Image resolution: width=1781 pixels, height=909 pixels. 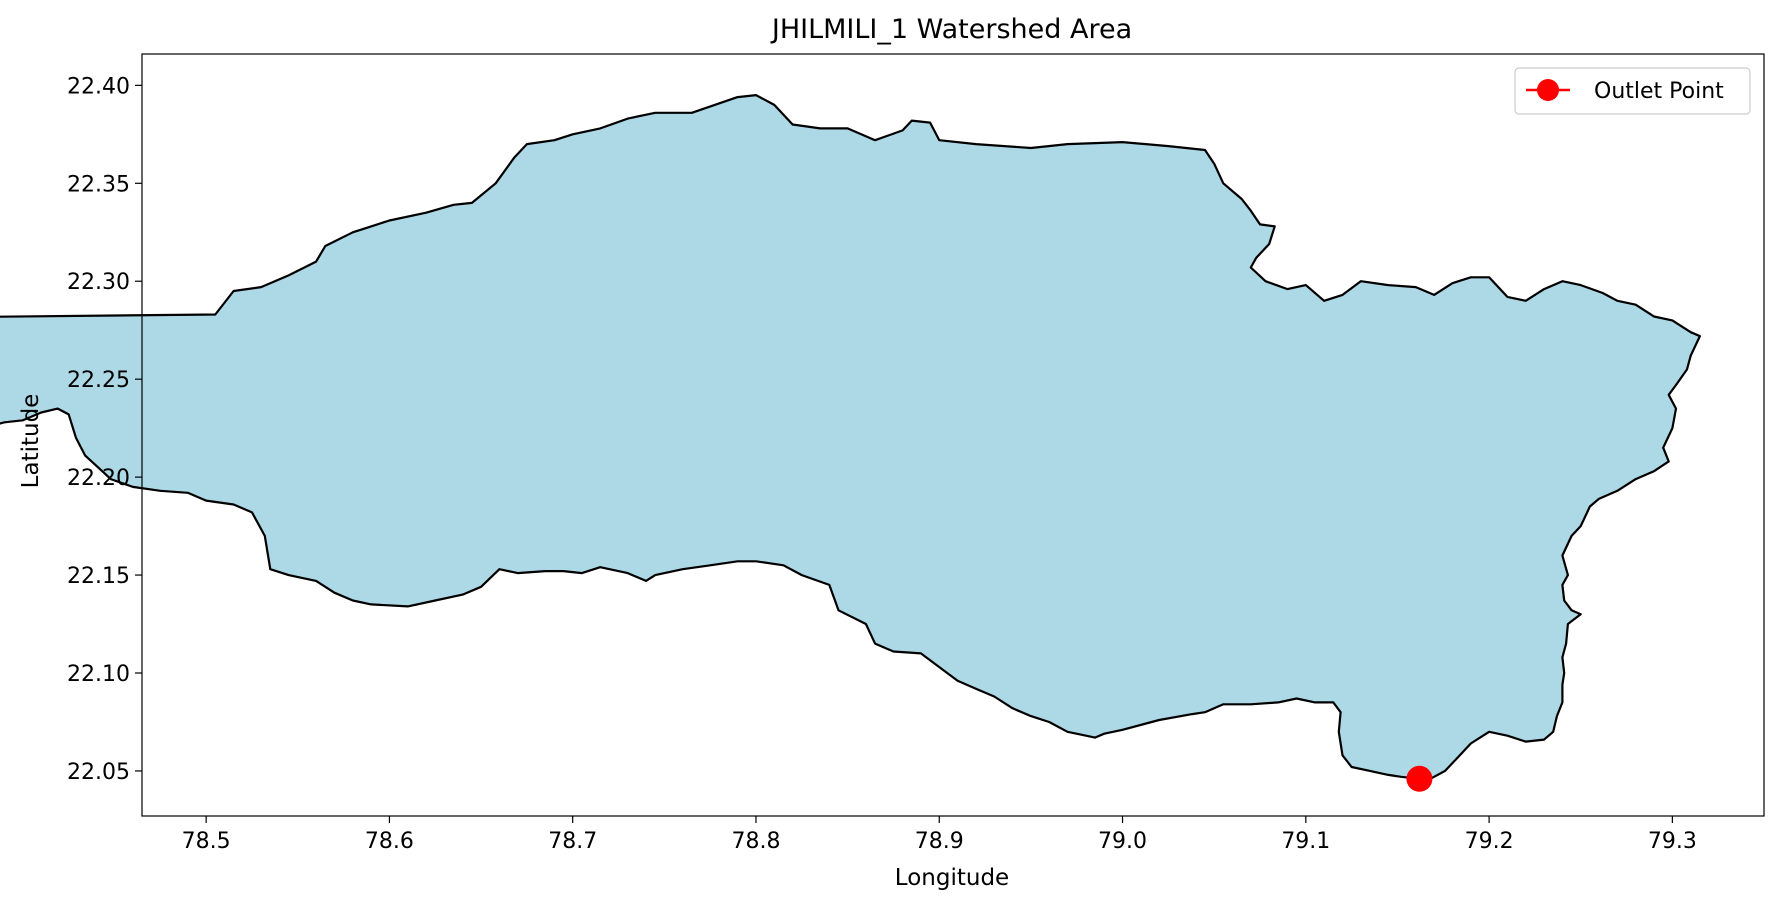 I want to click on legend: Outlet Point, so click(x=1632, y=91).